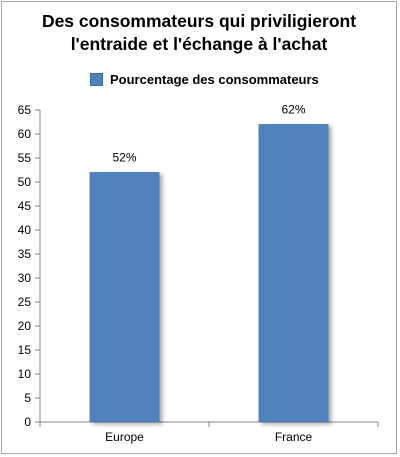 This screenshot has width=400, height=457. What do you see at coordinates (214, 79) in the screenshot?
I see `legend-label: Pourcentage des consommateurs` at bounding box center [214, 79].